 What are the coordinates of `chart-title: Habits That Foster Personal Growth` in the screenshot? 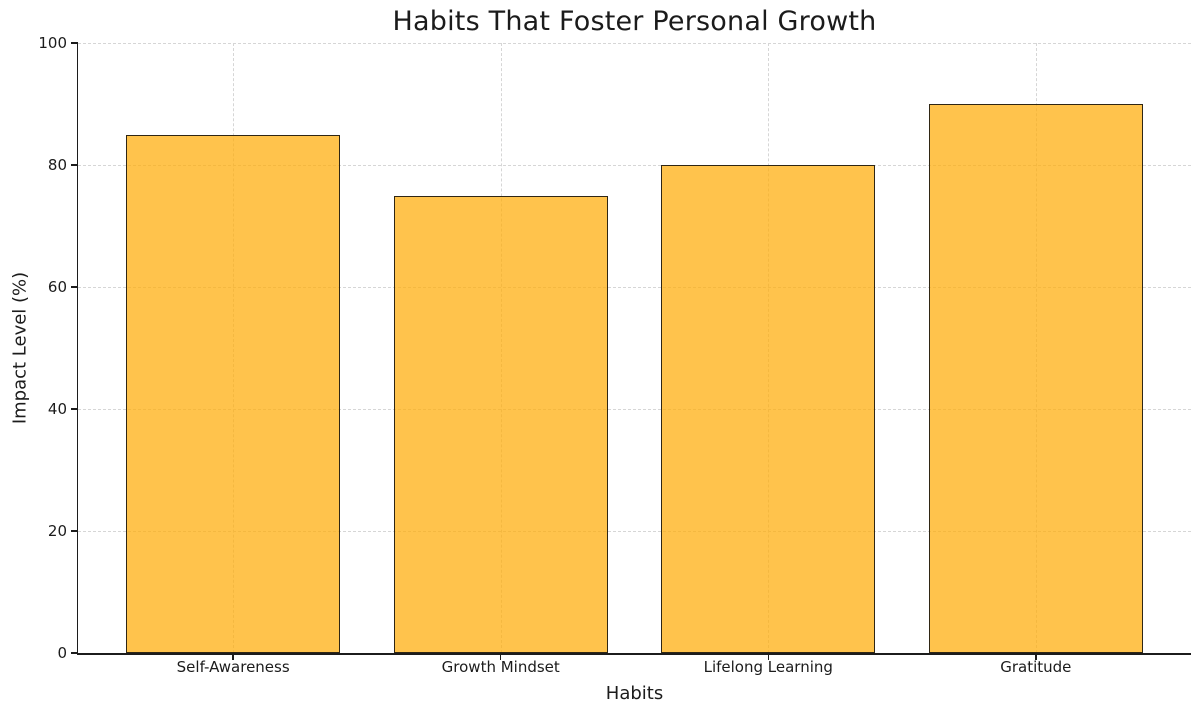 It's located at (634, 21).